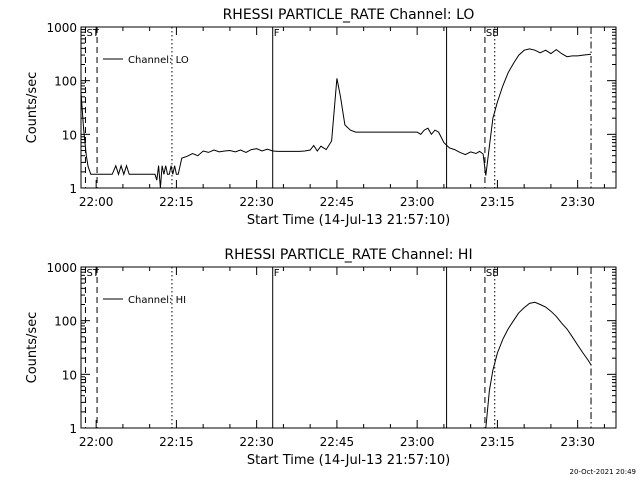  Describe the element at coordinates (538, 365) in the screenshot. I see `data-series-line` at that location.